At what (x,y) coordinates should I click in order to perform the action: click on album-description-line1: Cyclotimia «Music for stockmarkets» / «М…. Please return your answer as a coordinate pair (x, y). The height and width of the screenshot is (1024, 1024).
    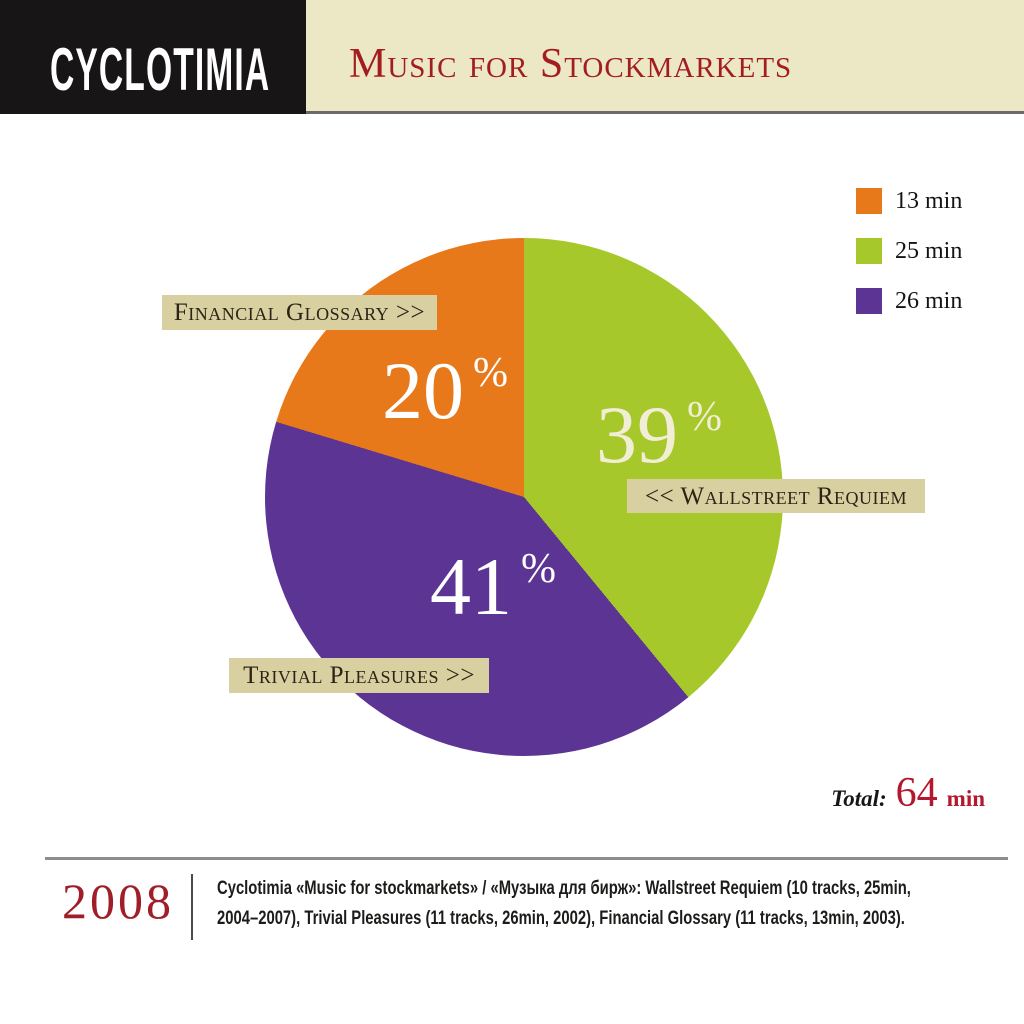
    Looking at the image, I should click on (564, 888).